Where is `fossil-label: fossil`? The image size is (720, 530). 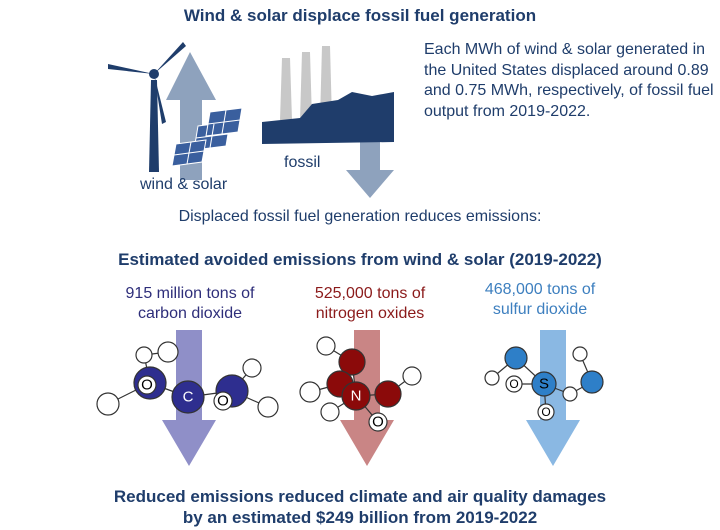 fossil-label: fossil is located at coordinates (302, 162).